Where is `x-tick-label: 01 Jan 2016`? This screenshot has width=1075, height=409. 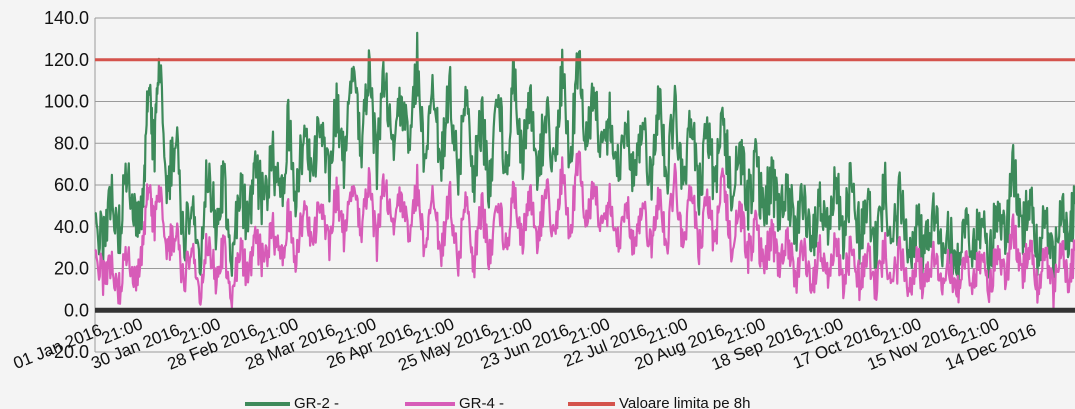 x-tick-label: 01 Jan 2016 is located at coordinates (58, 346).